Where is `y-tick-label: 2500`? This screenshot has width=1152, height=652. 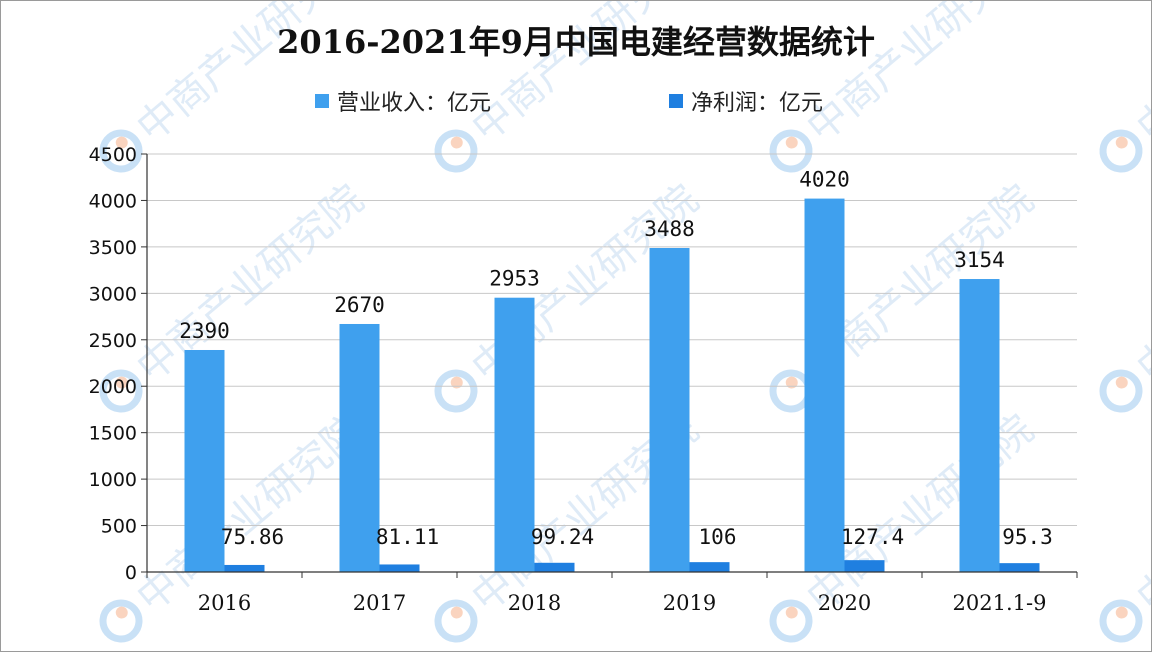 y-tick-label: 2500 is located at coordinates (113, 341).